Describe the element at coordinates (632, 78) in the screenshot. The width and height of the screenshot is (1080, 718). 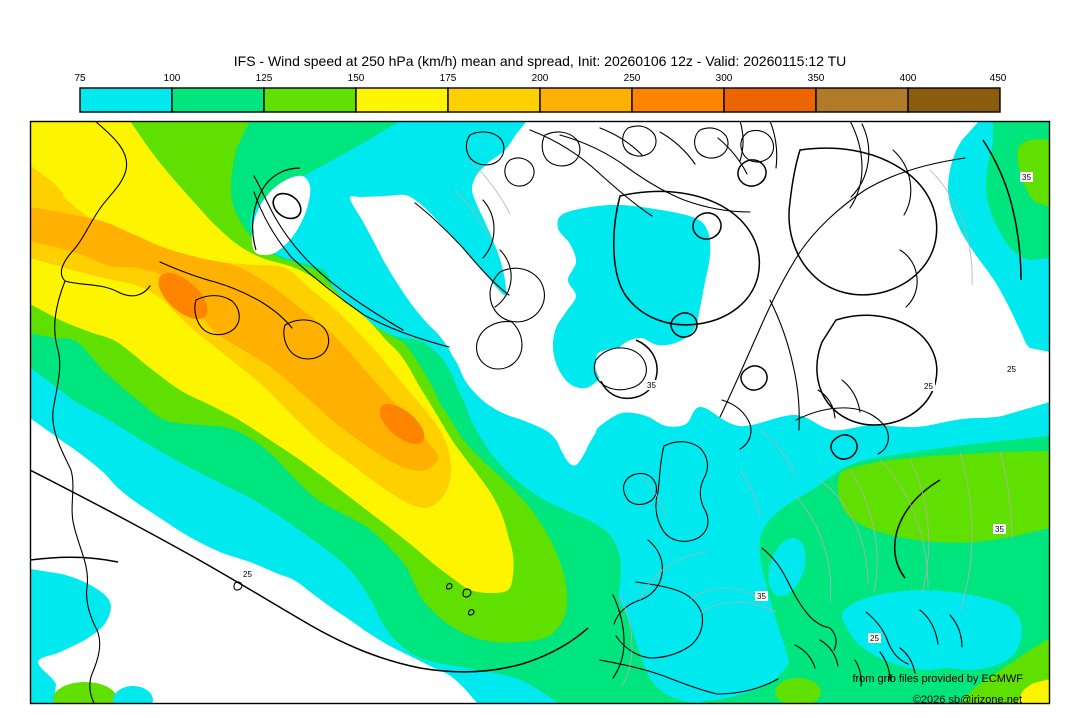
I see `svg-text: 250` at that location.